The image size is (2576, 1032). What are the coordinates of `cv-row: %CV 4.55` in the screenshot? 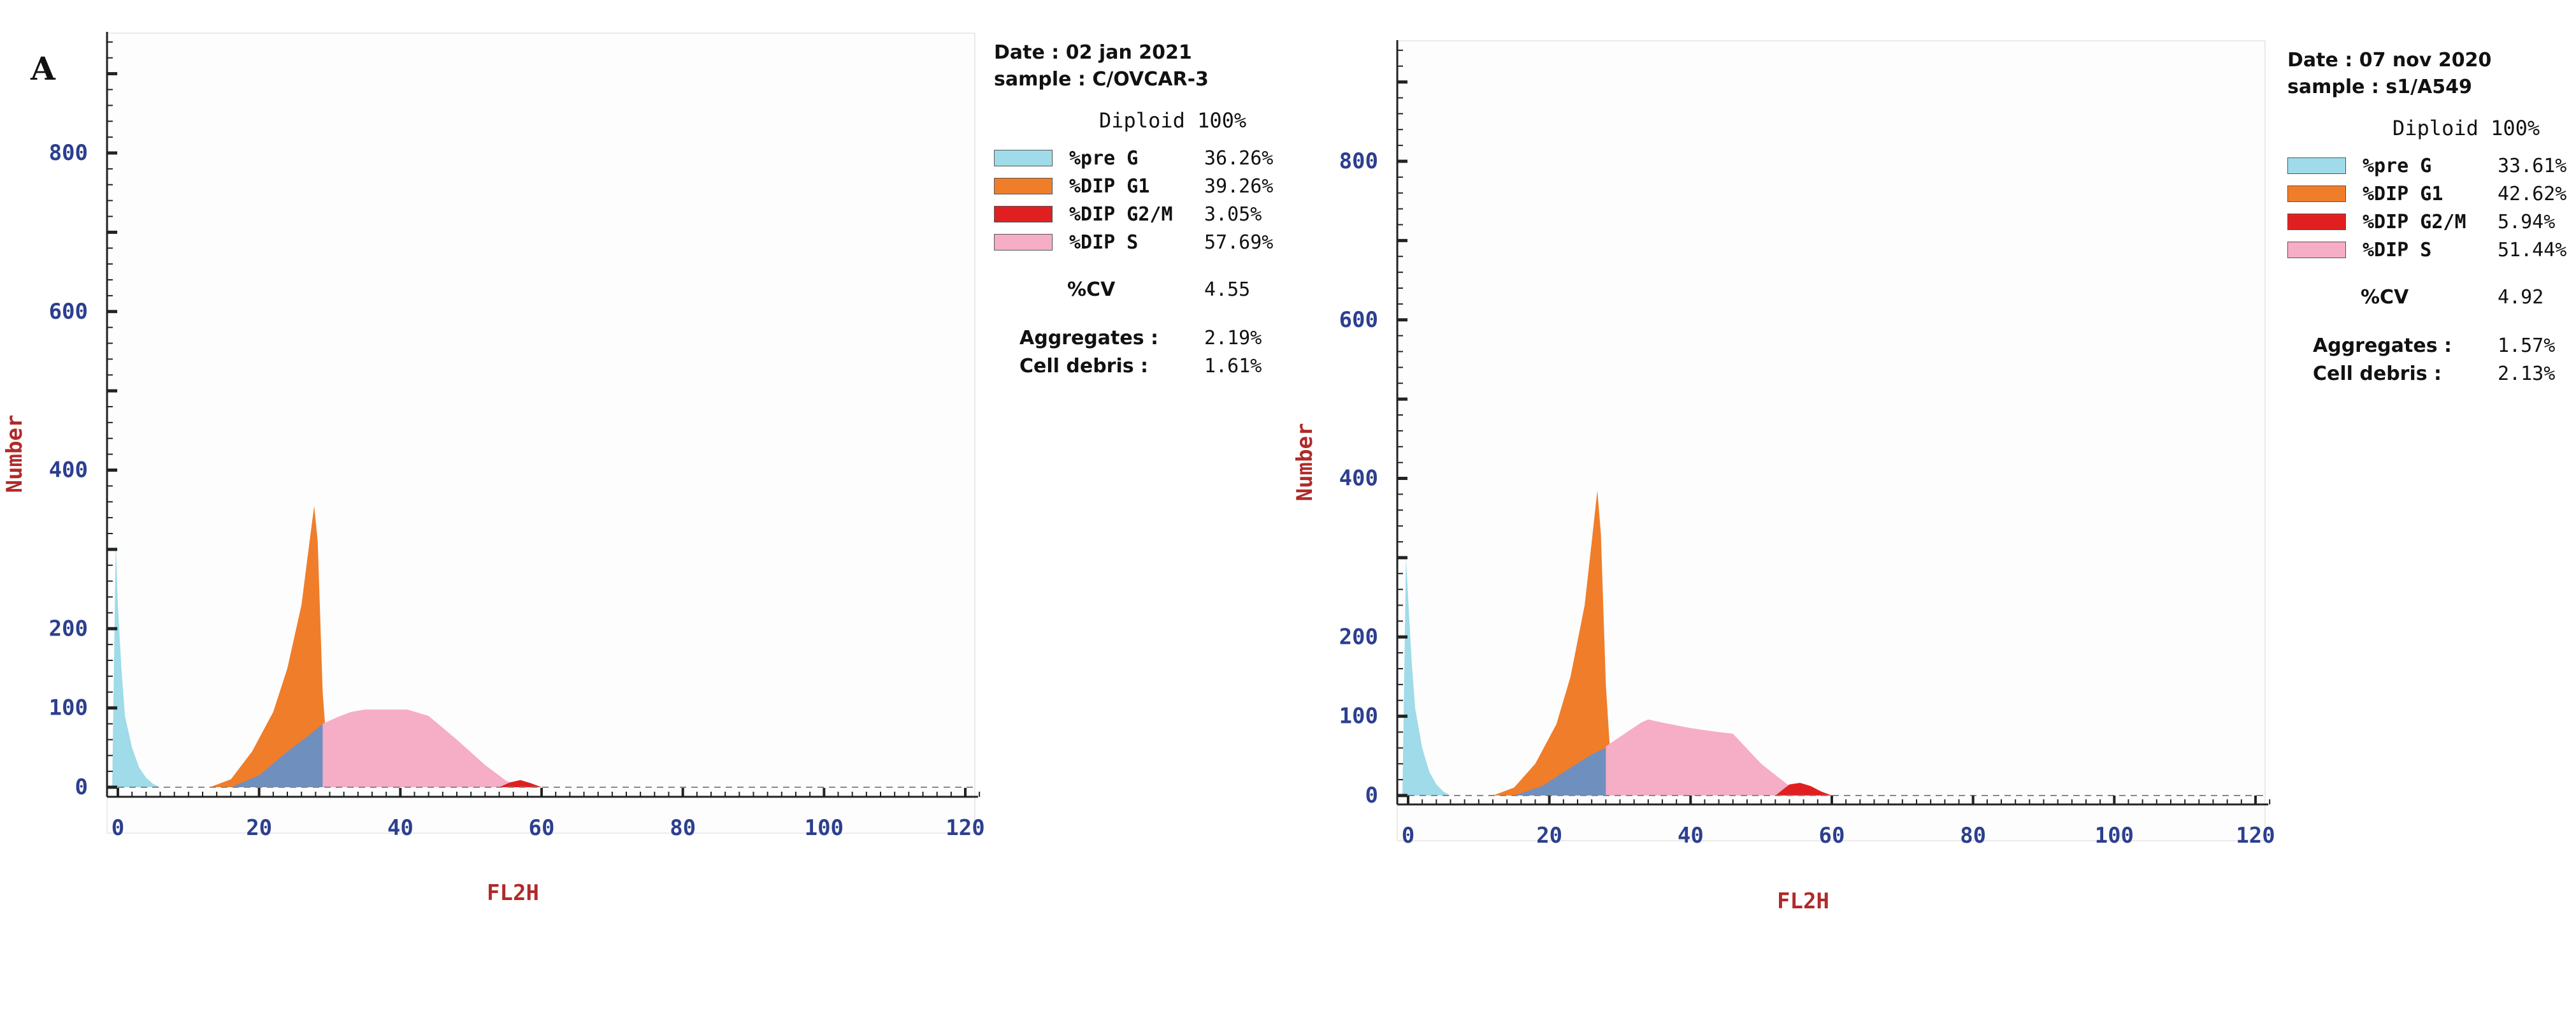 It's located at (1122, 291).